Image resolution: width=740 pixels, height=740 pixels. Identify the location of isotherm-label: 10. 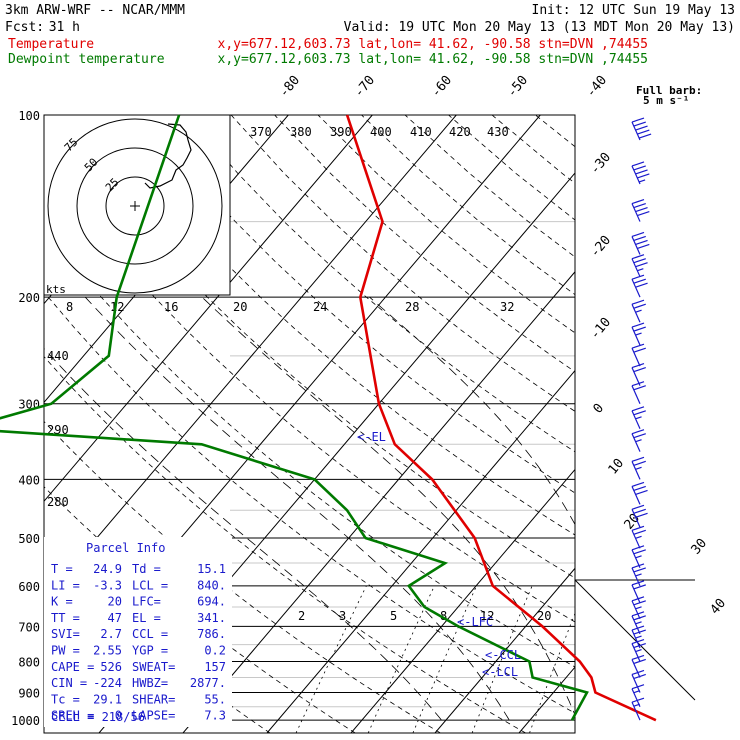
(617, 467).